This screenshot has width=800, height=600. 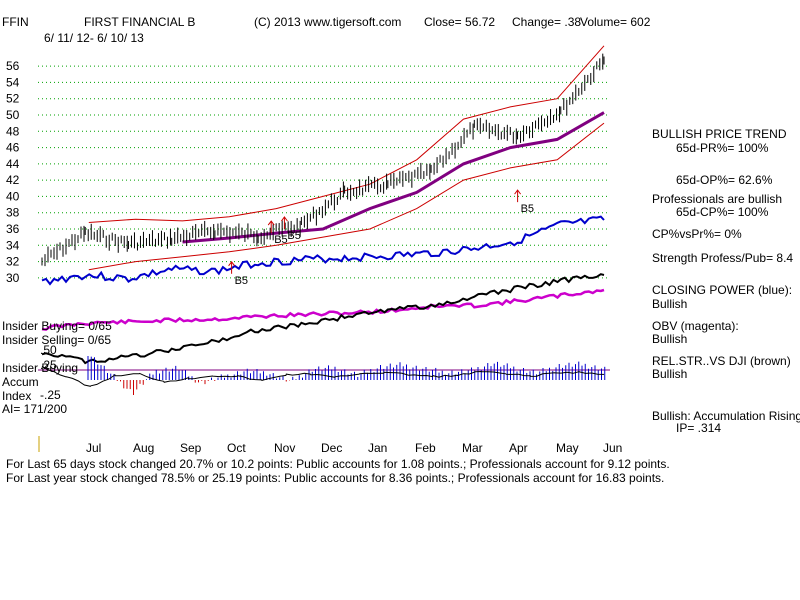 What do you see at coordinates (393, 177) in the screenshot?
I see `moving-average-line` at bounding box center [393, 177].